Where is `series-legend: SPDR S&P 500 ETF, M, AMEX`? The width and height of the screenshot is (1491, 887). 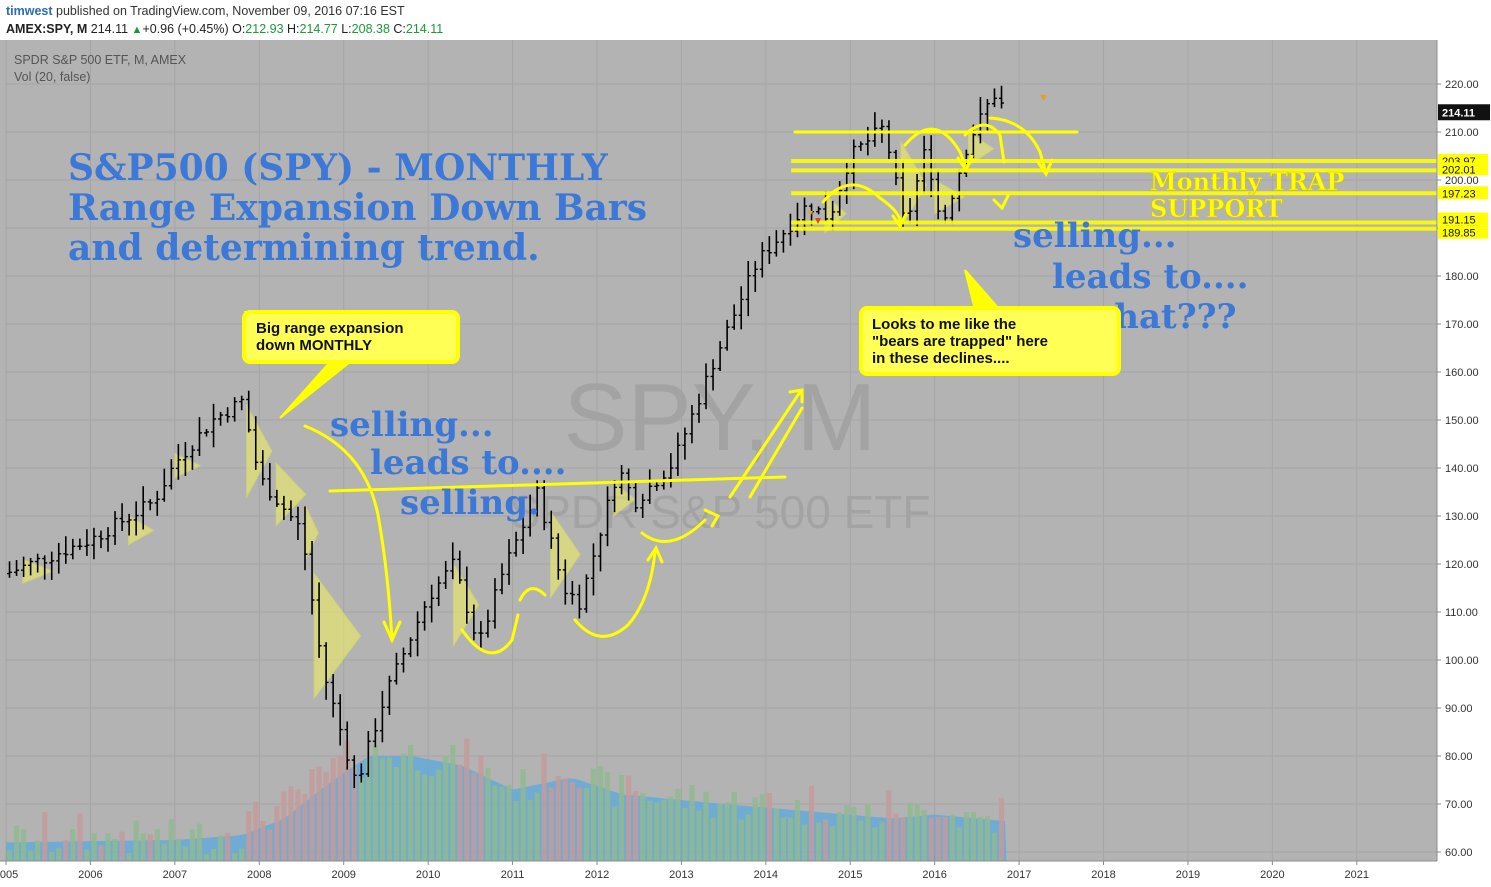
series-legend: SPDR S&P 500 ETF, M, AMEX is located at coordinates (100, 60).